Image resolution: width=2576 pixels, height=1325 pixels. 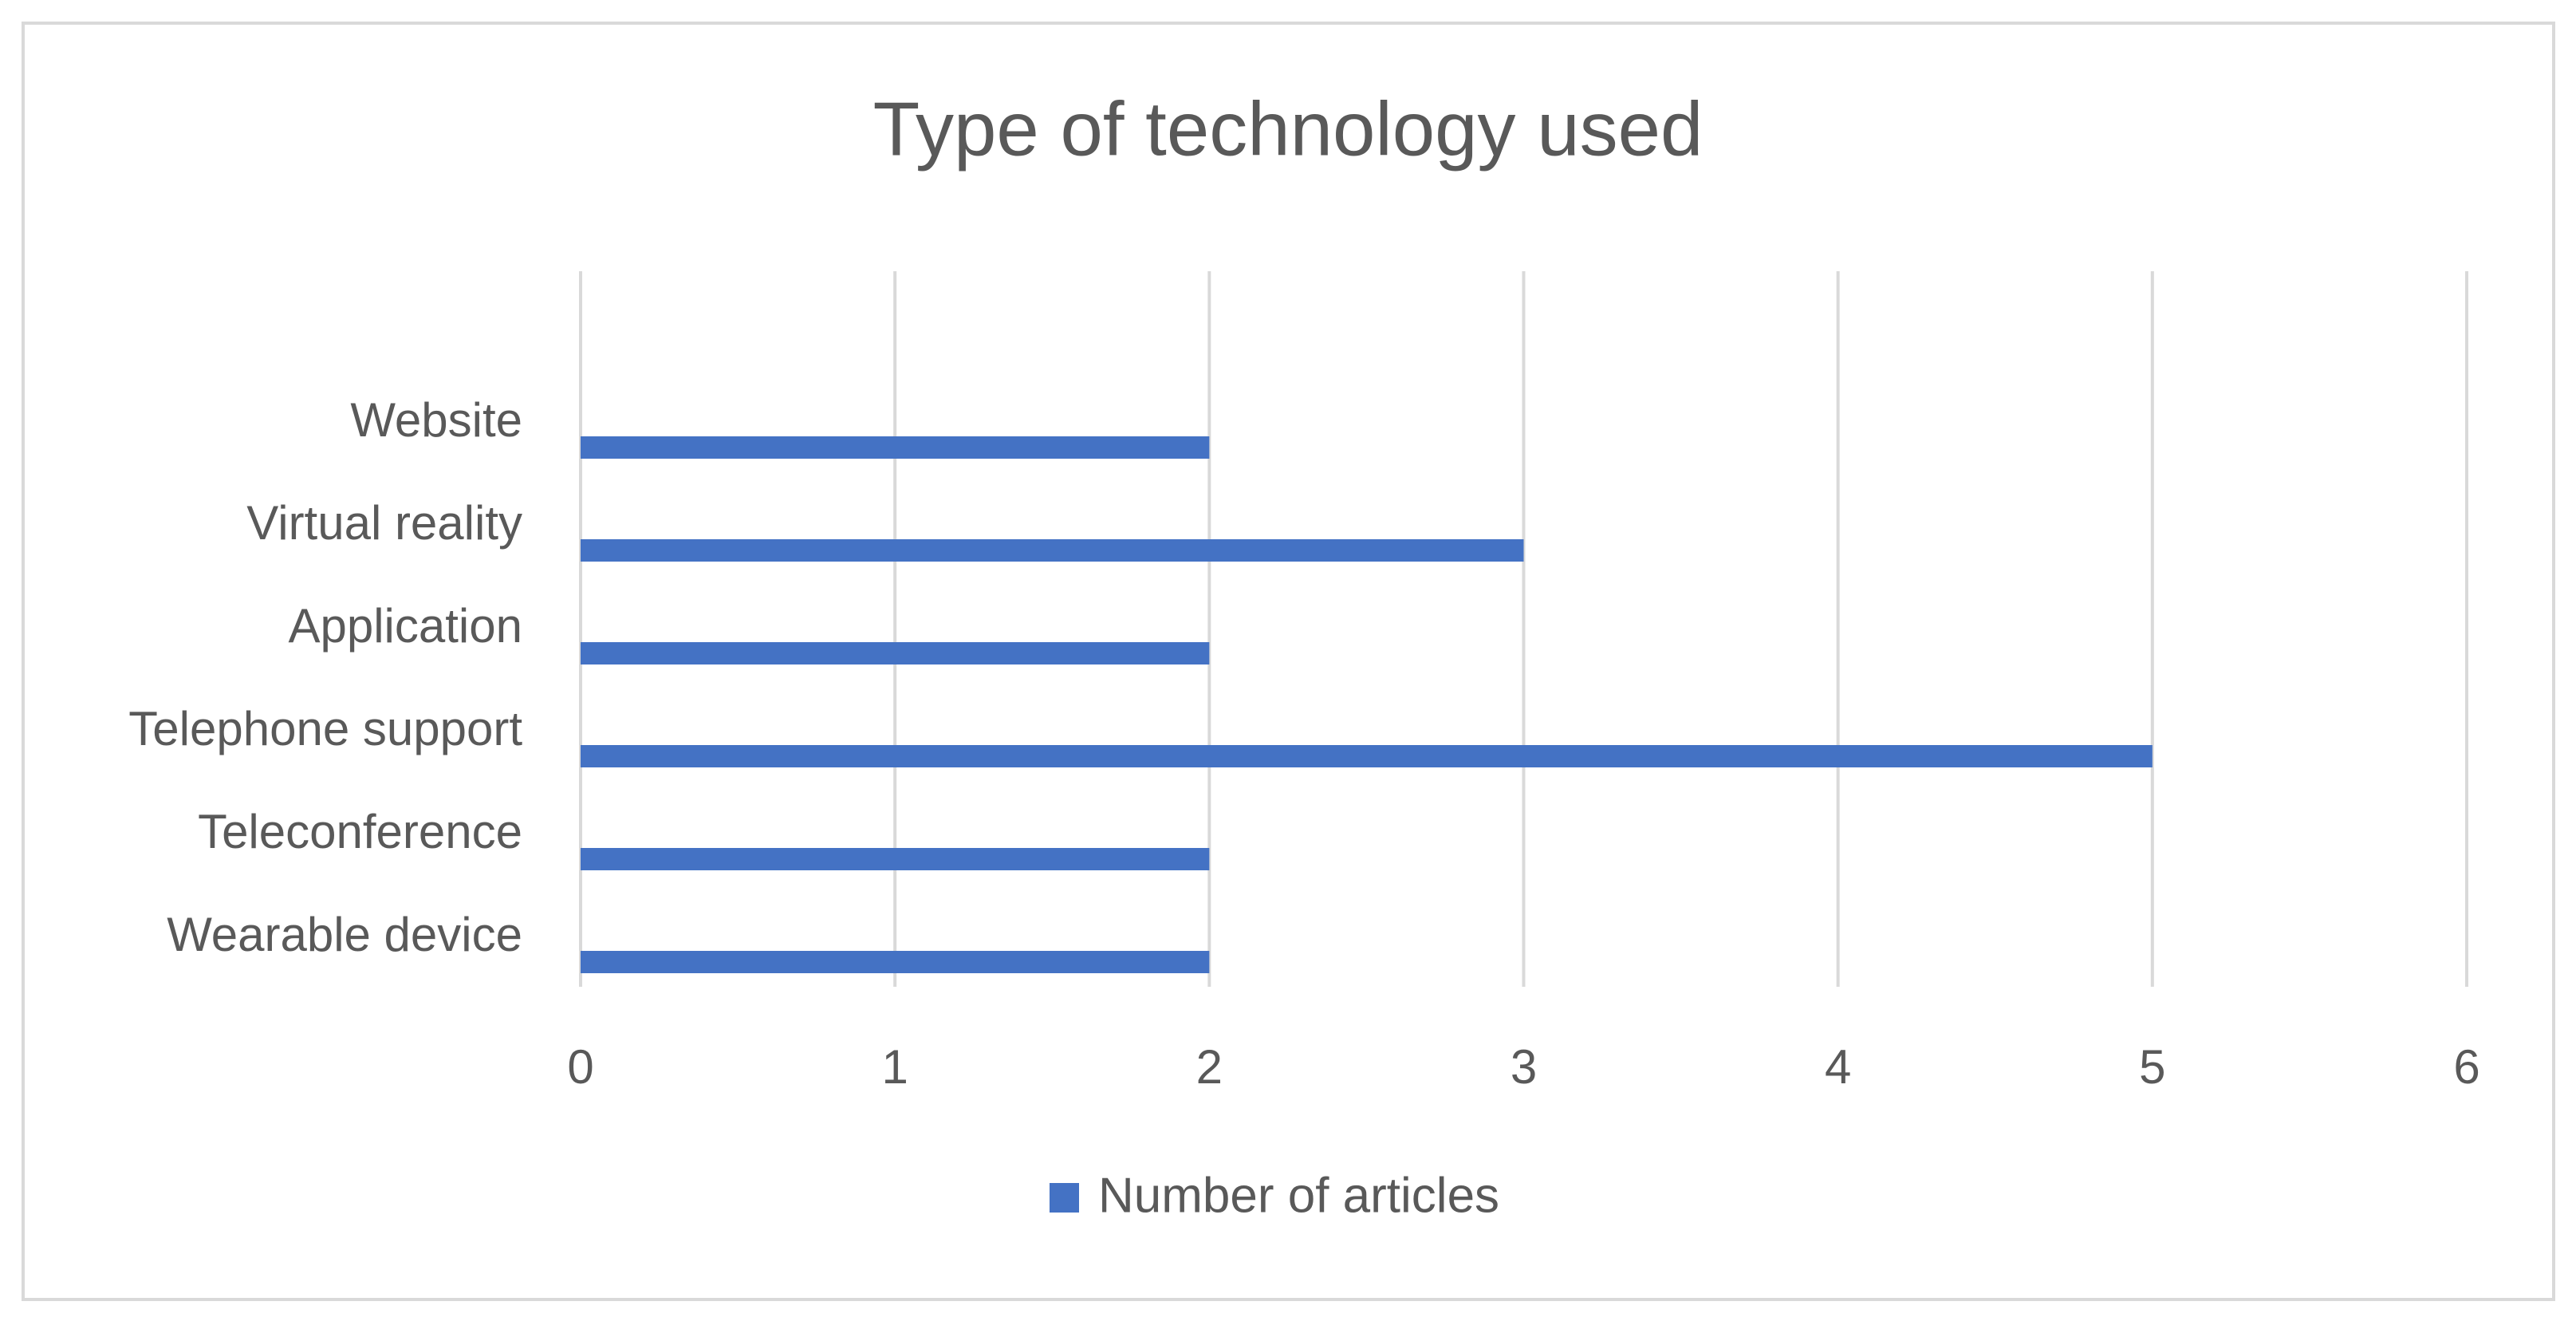 I want to click on x-tick-label: 4, so click(x=1838, y=1067).